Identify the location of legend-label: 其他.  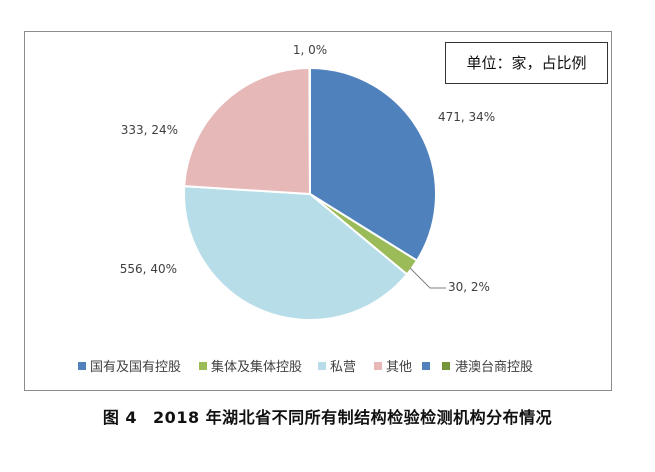
(399, 367).